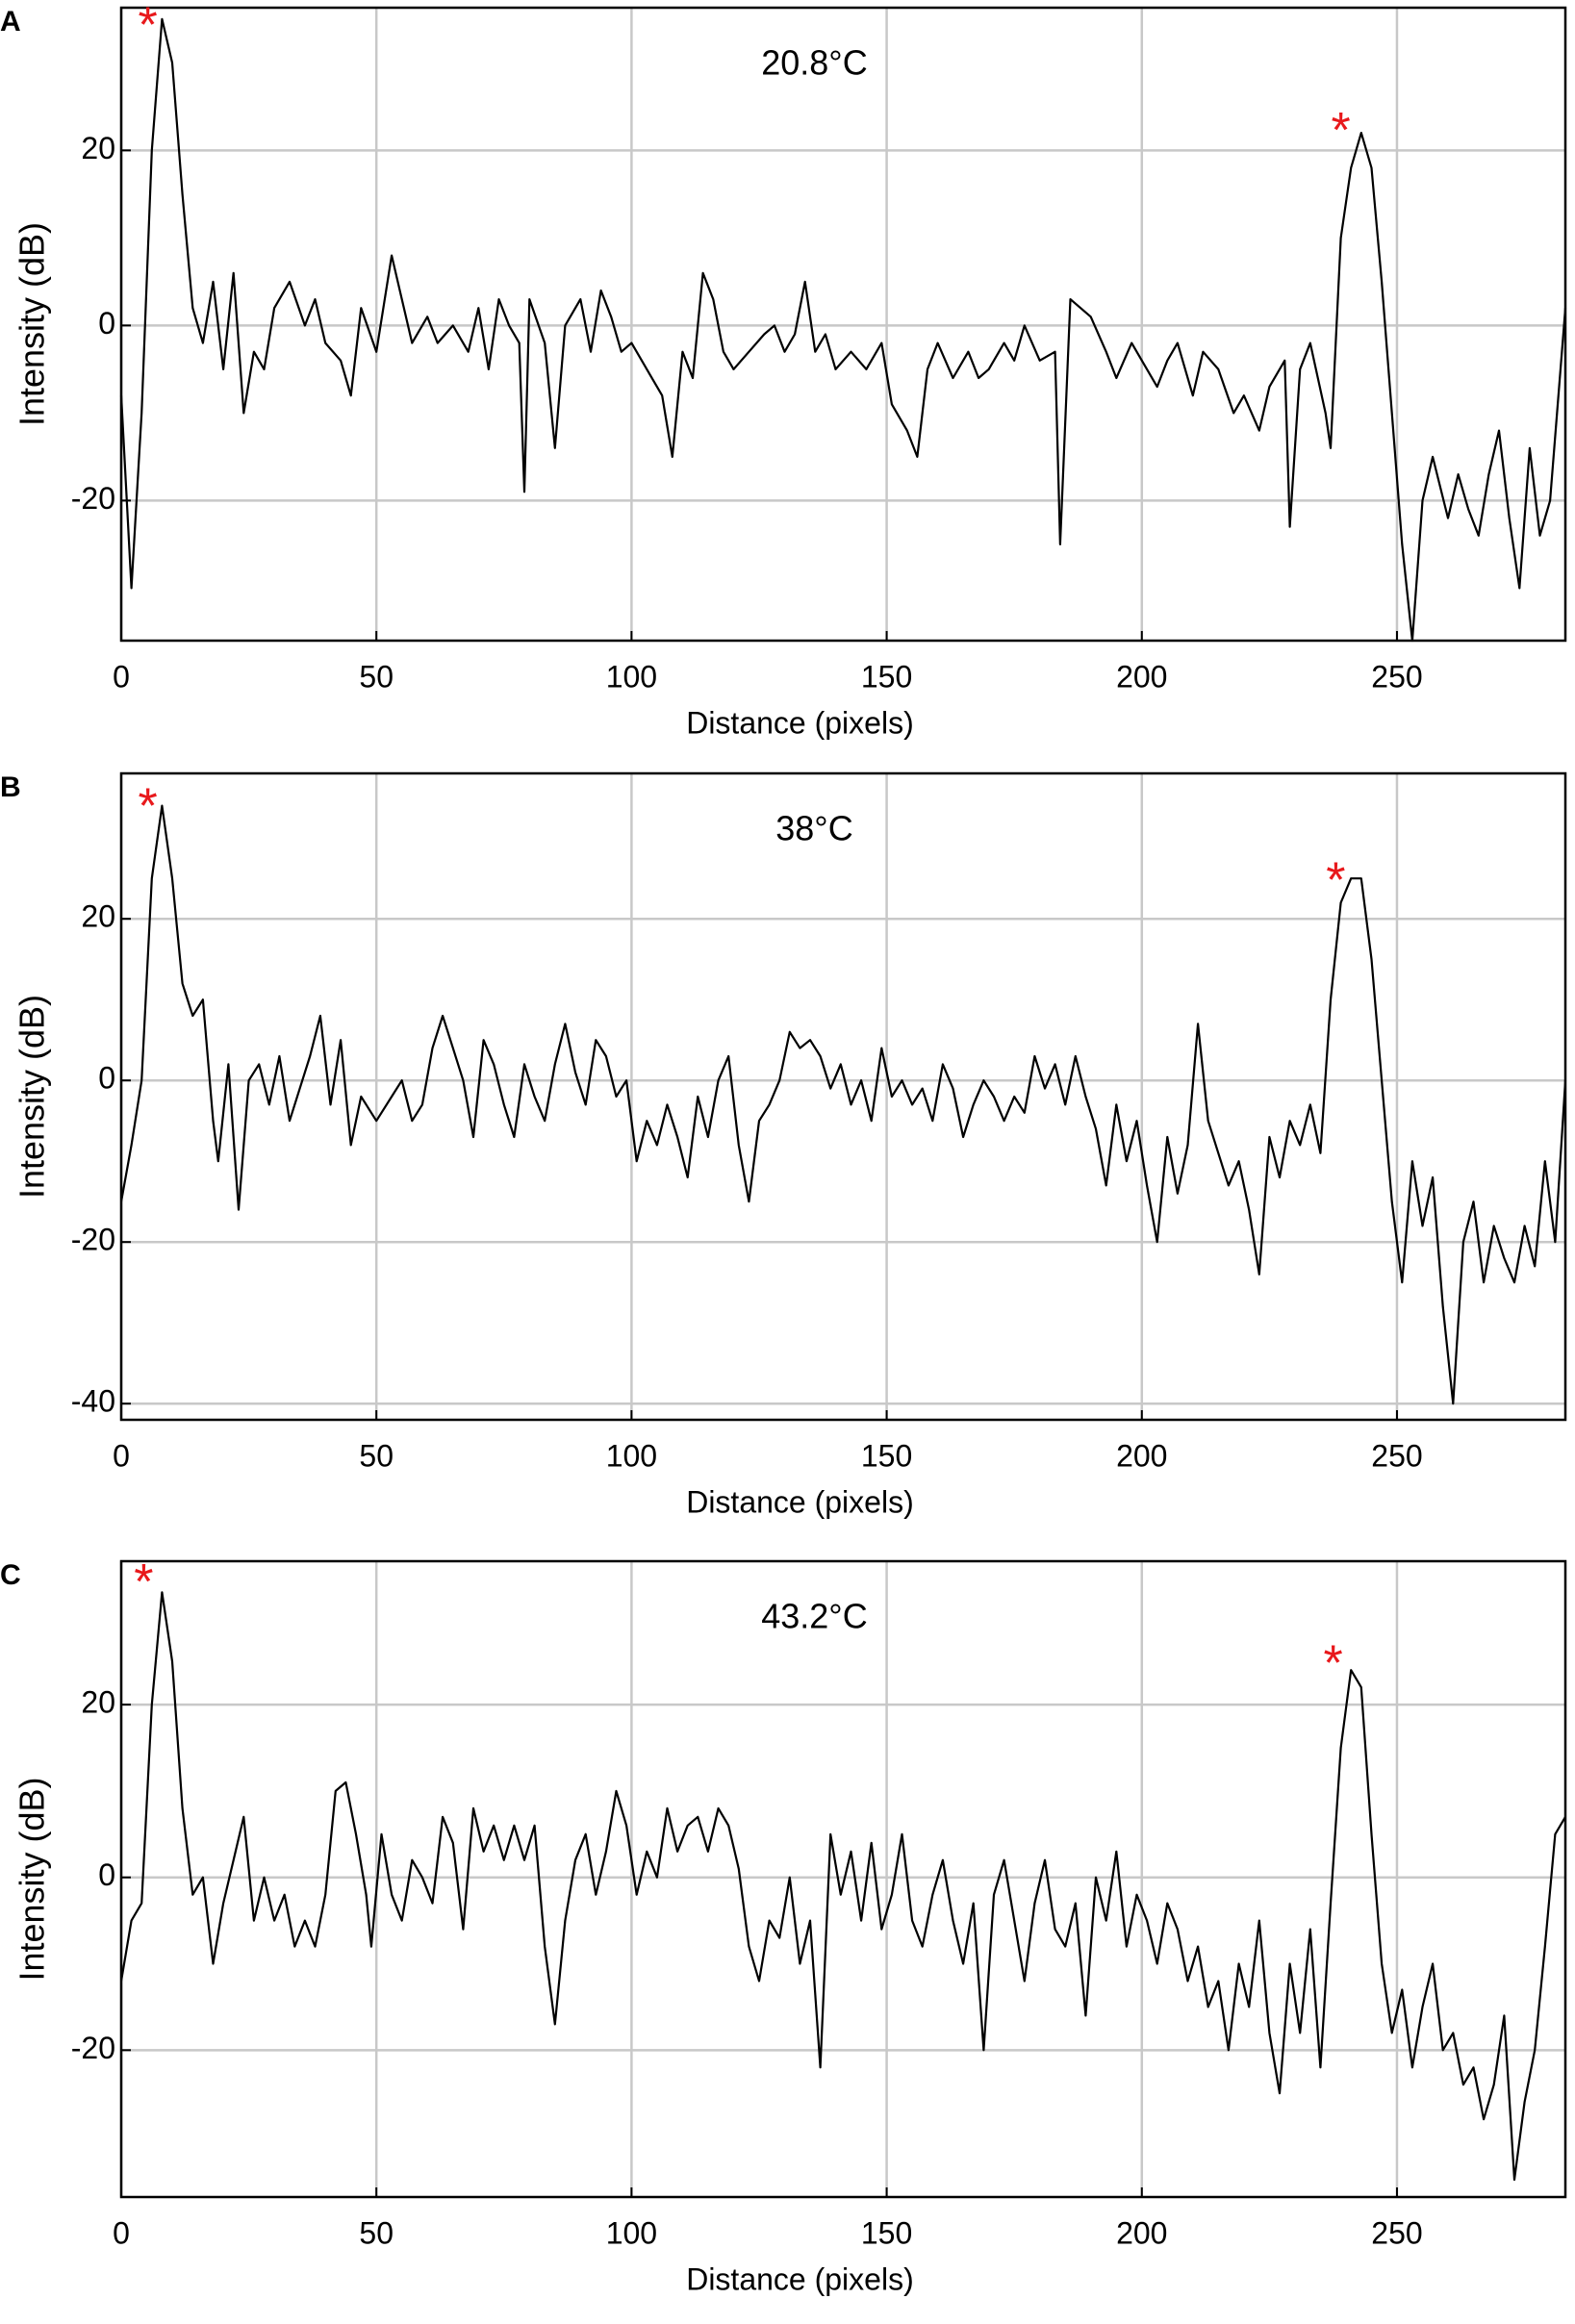 This screenshot has height=2324, width=1575. I want to click on temperature-label: 38°C, so click(813, 828).